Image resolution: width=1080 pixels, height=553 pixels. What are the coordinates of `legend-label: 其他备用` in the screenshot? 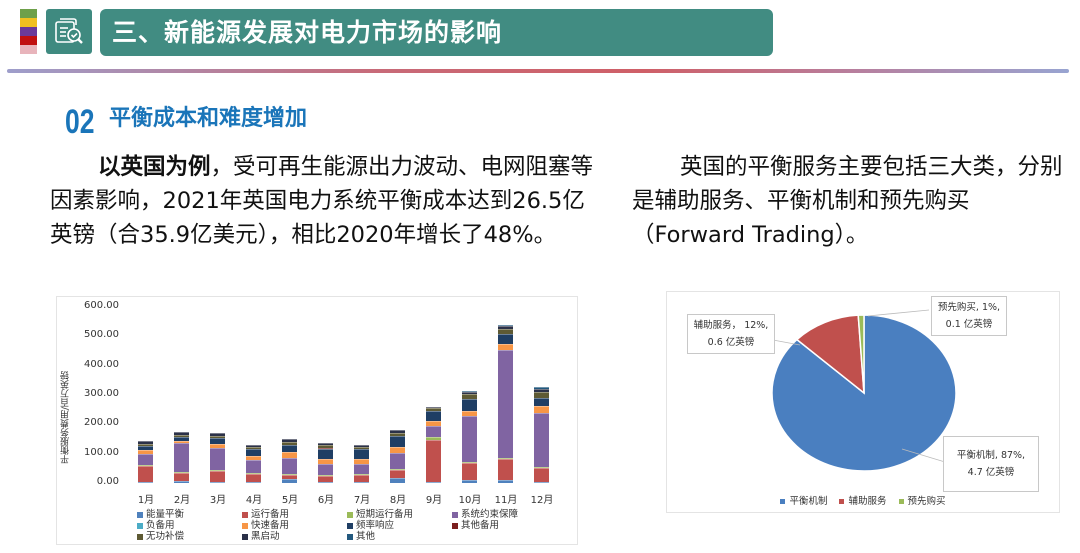 It's located at (480, 525).